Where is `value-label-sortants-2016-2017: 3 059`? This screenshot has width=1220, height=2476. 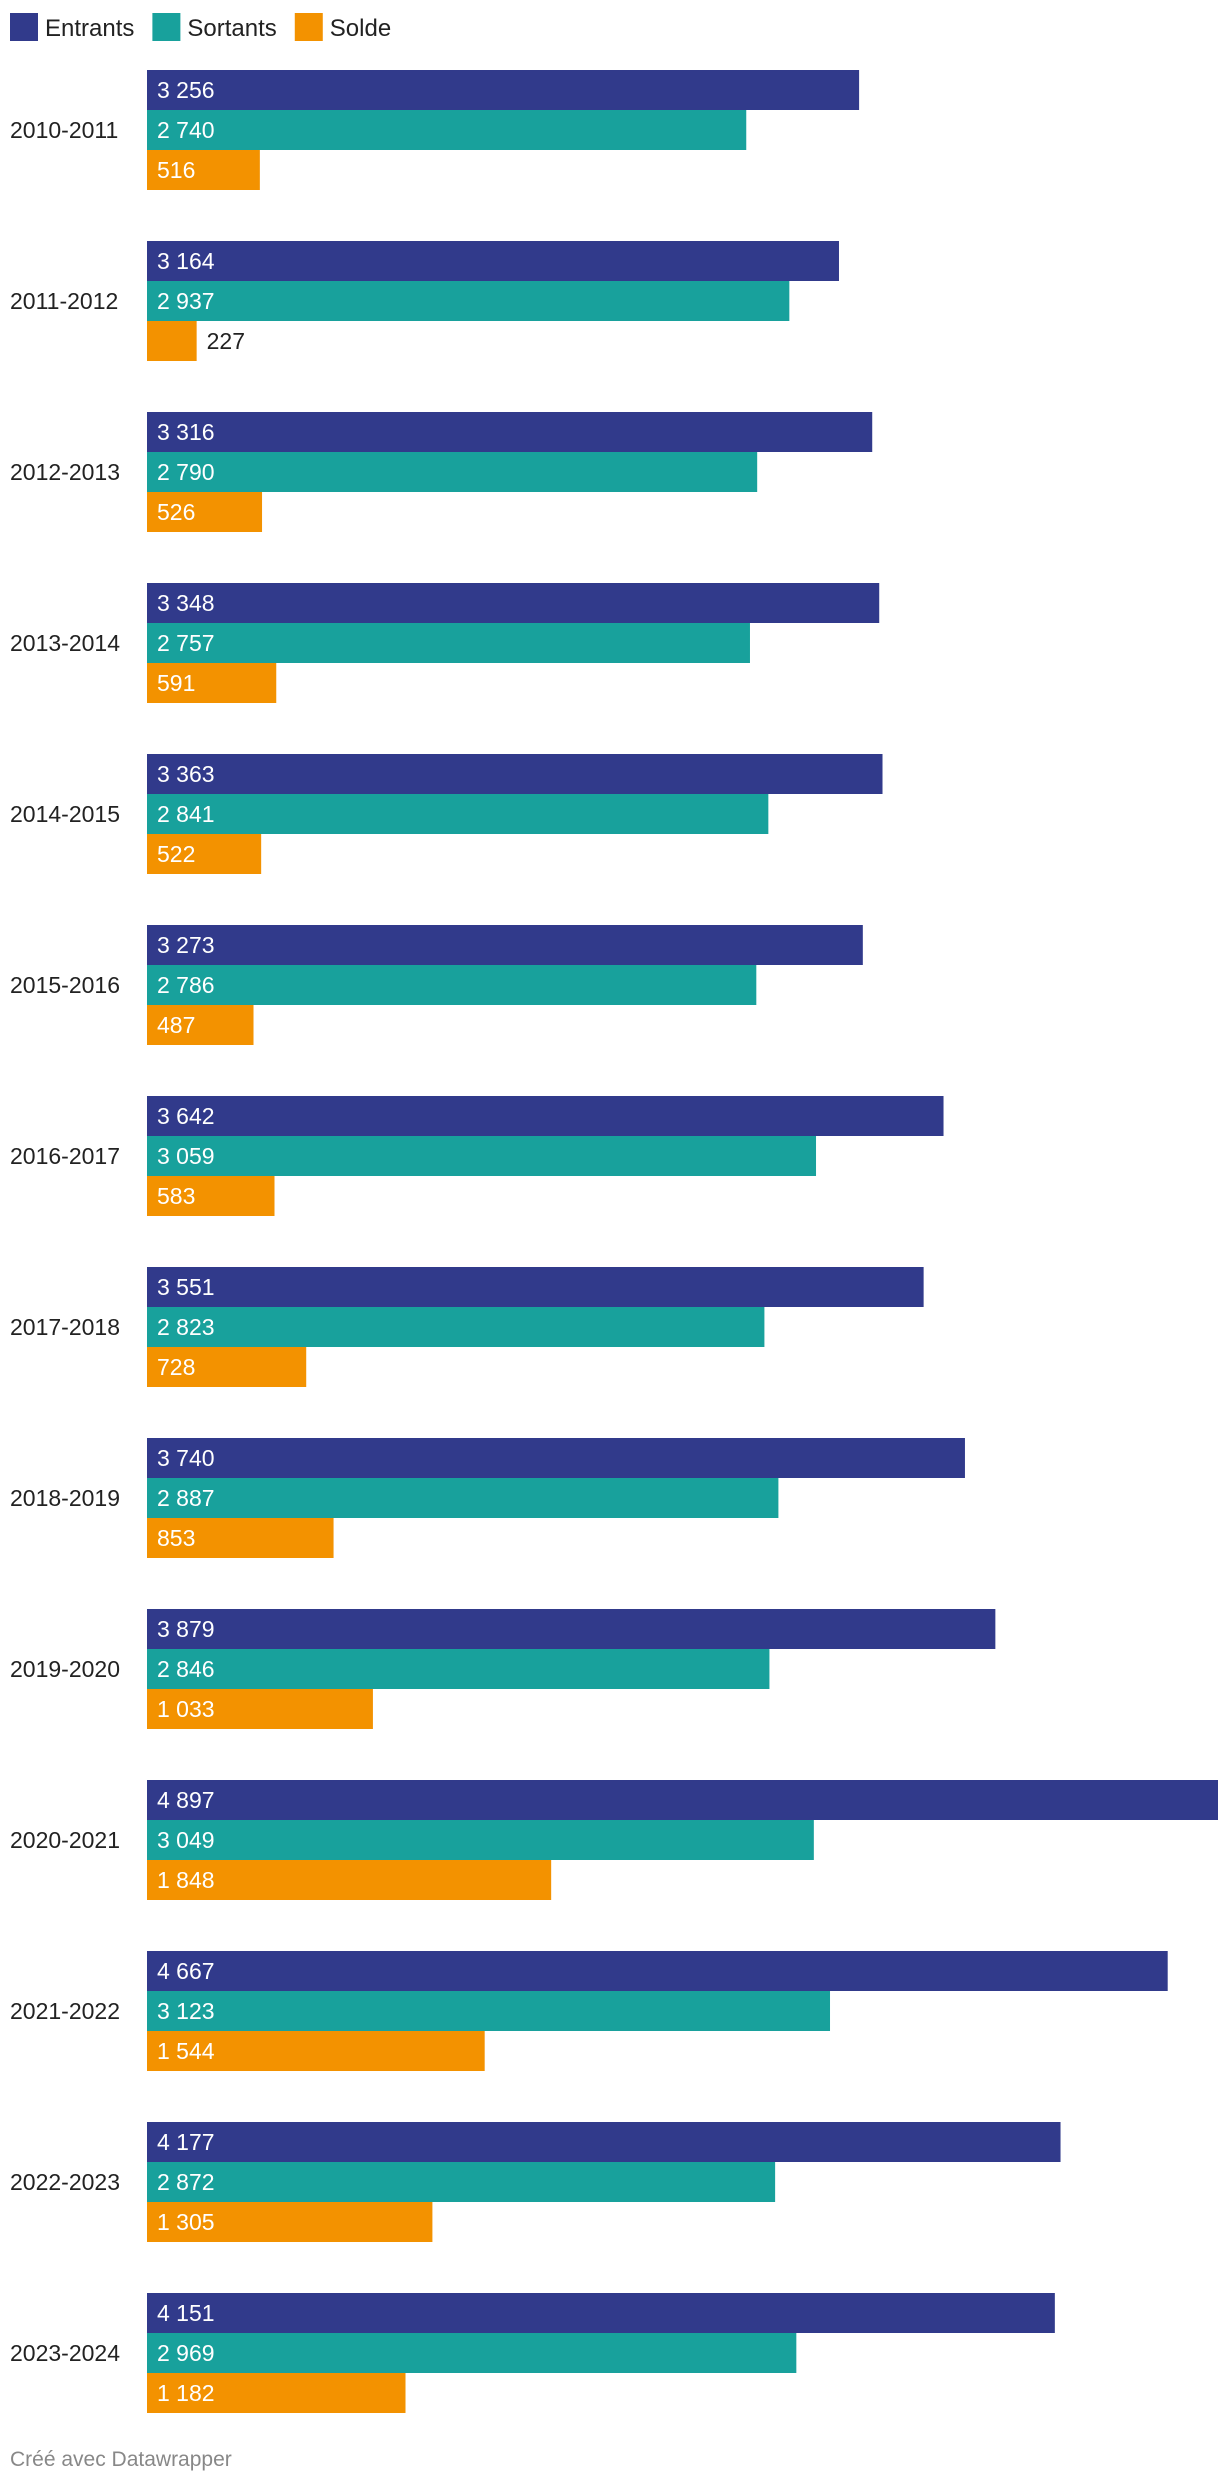
value-label-sortants-2016-2017: 3 059 is located at coordinates (186, 1156).